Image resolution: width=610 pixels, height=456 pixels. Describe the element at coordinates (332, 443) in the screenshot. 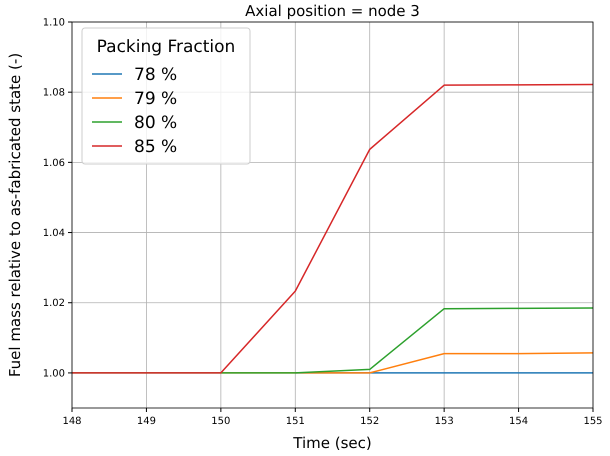

I see `x-axis-title: Time (sec)` at that location.